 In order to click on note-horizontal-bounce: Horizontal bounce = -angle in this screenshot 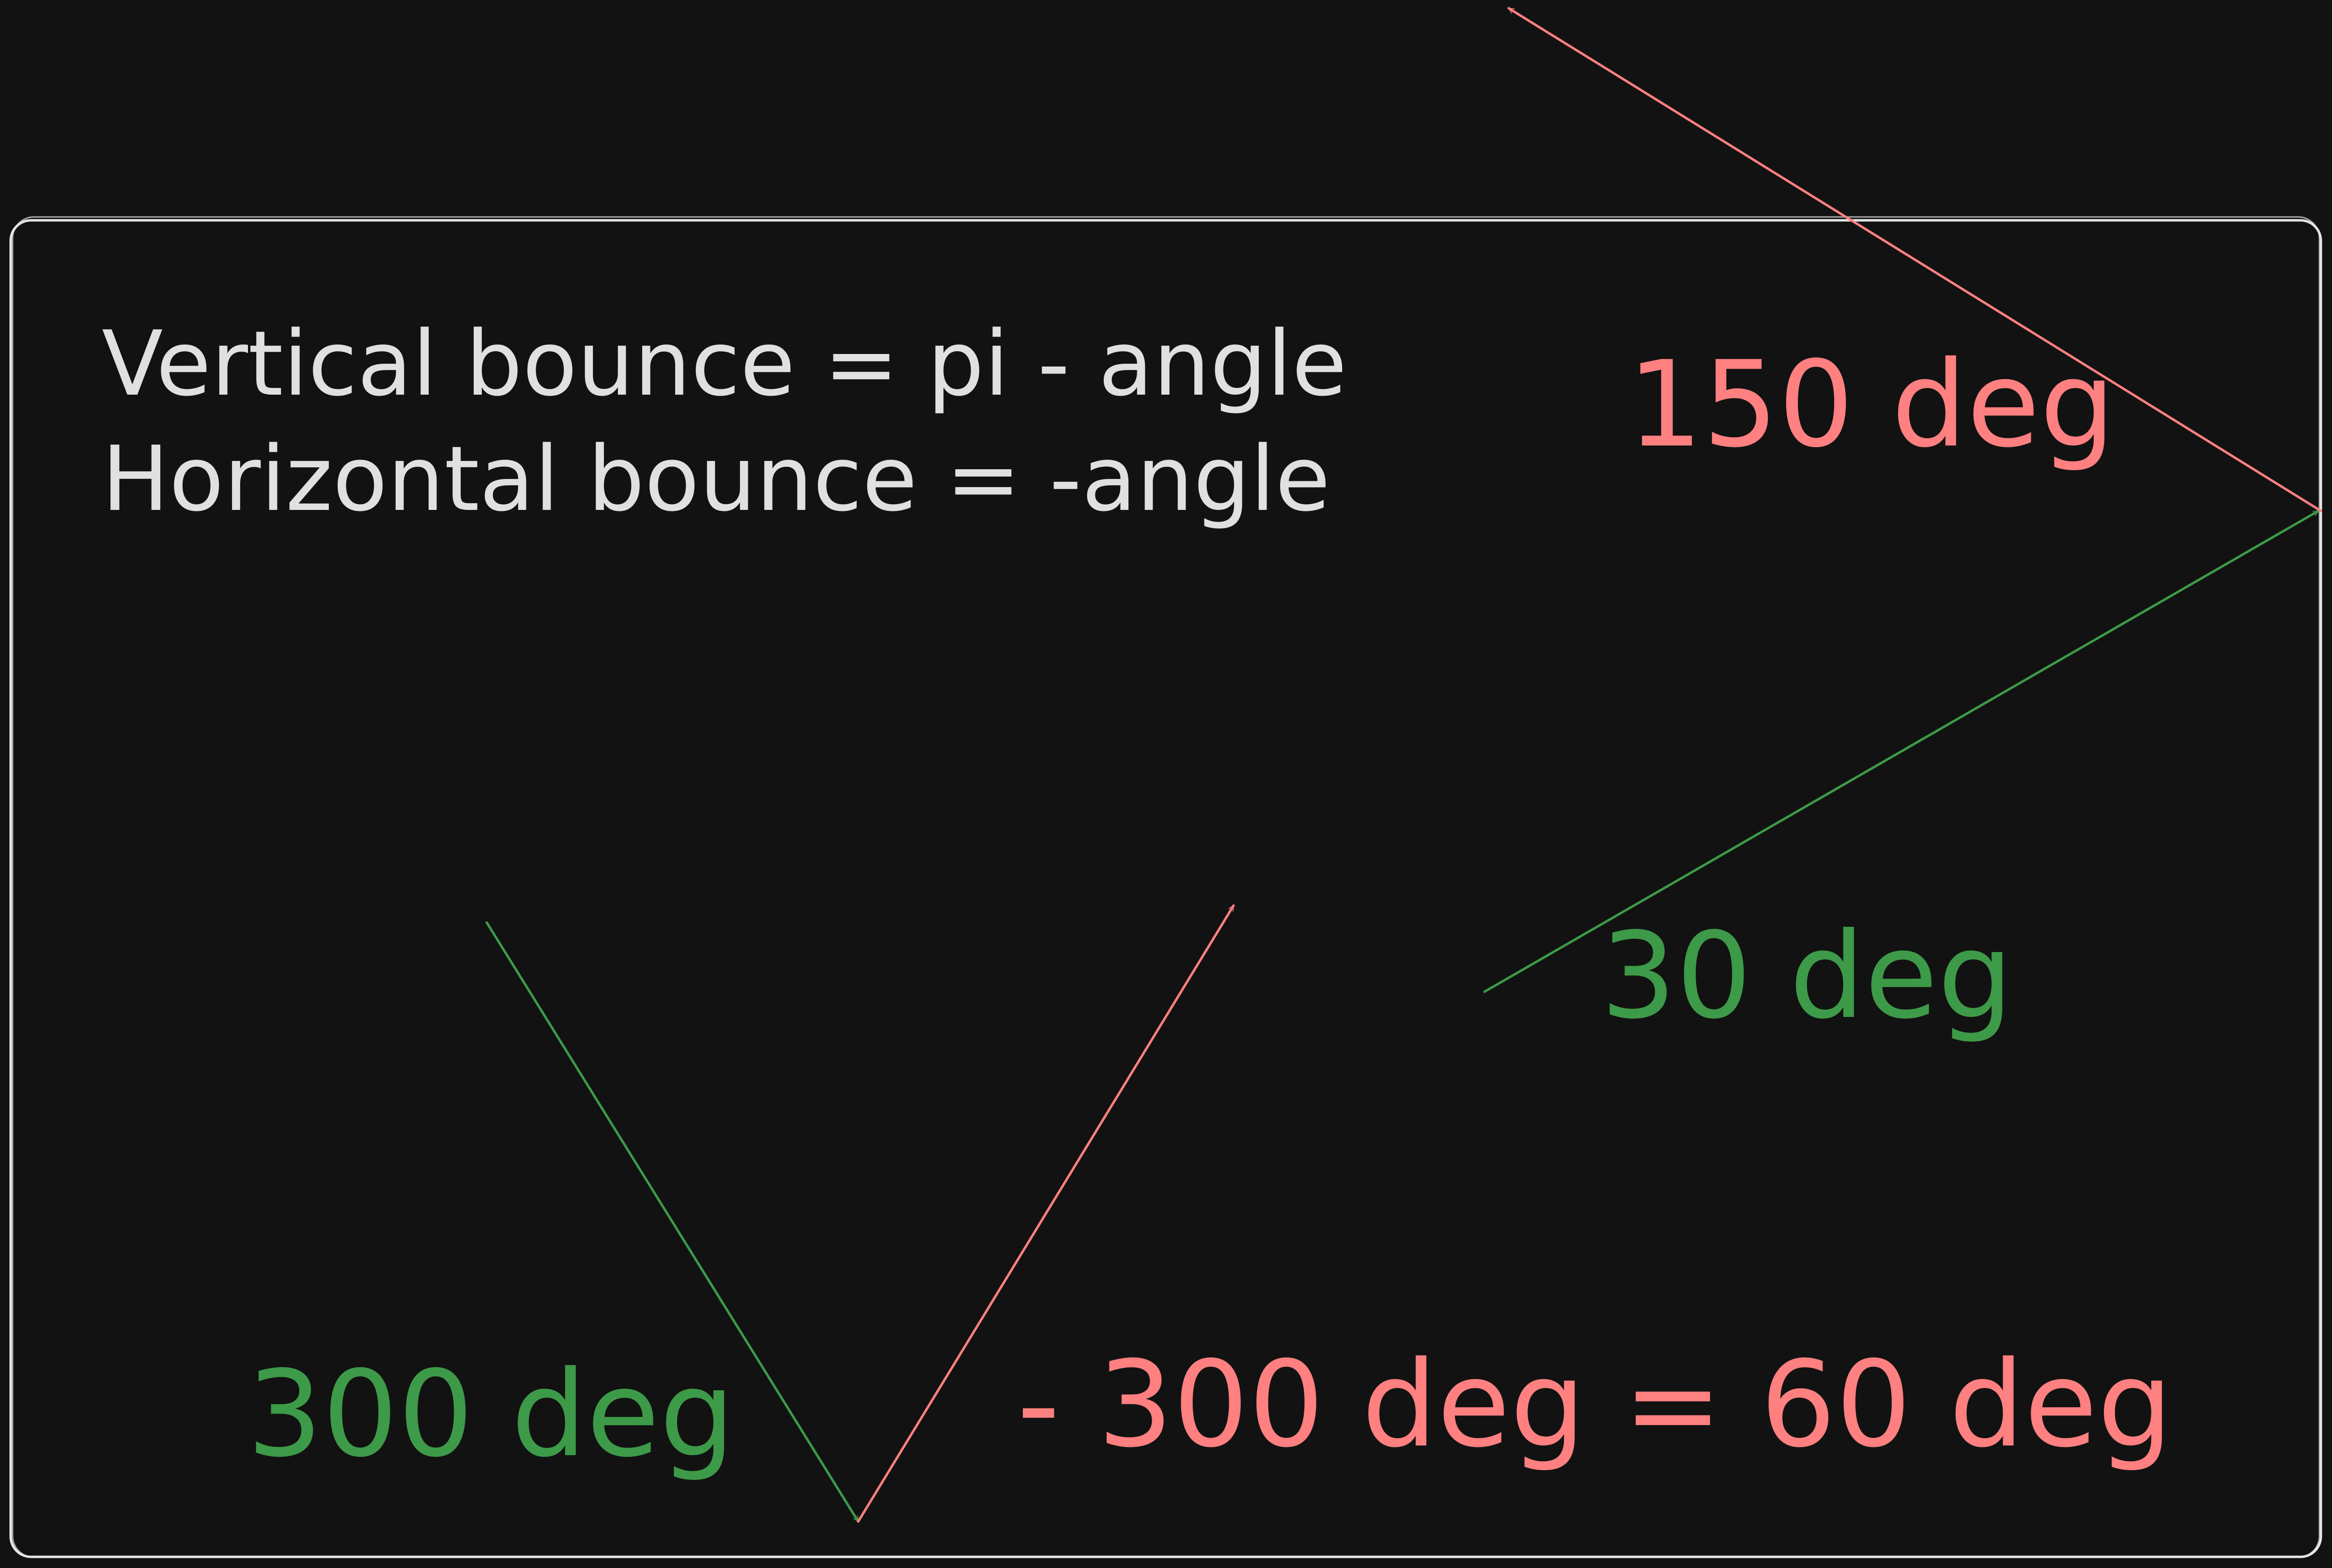, I will do `click(716, 479)`.